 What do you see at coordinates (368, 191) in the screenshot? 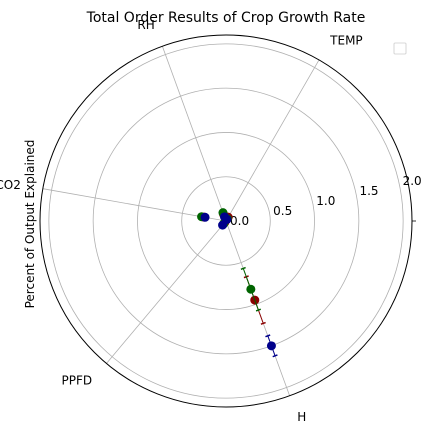
I see `r-tick-label-3: 1.5` at bounding box center [368, 191].